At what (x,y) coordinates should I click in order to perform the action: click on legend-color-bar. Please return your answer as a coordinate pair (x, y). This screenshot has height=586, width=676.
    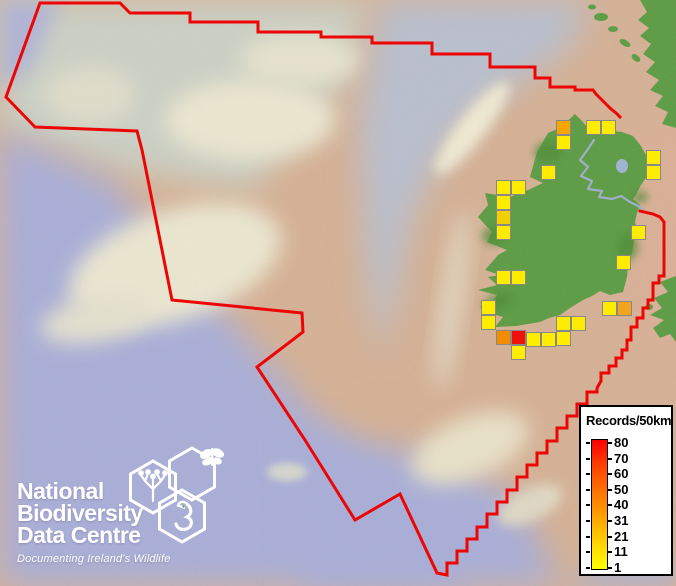
    Looking at the image, I should click on (599, 504).